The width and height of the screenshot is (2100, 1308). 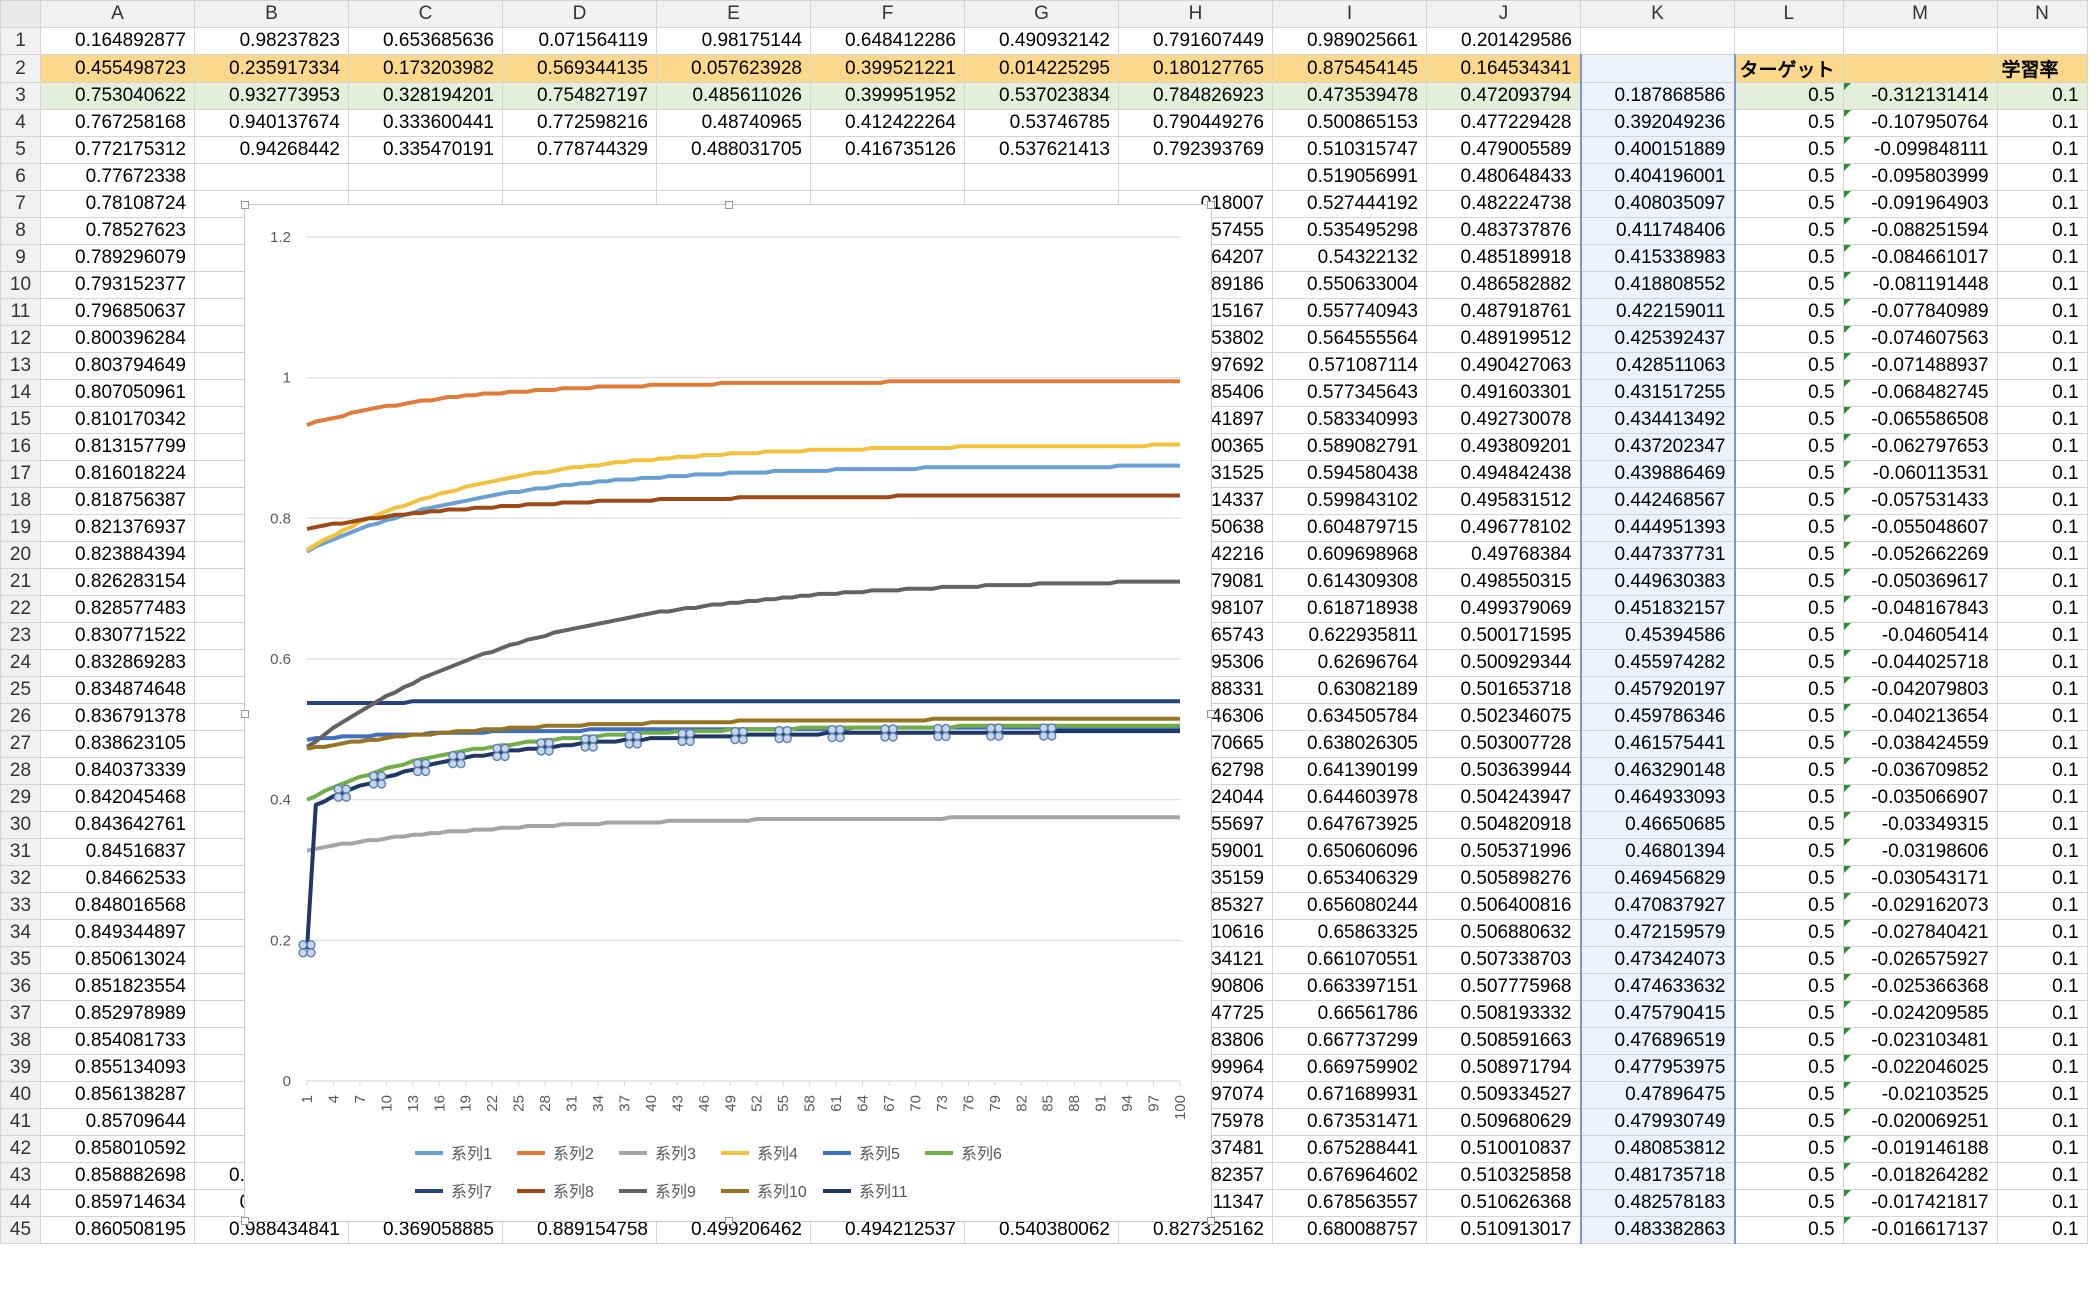 What do you see at coordinates (1349, 1176) in the screenshot?
I see `cell-i43: 0.676964602` at bounding box center [1349, 1176].